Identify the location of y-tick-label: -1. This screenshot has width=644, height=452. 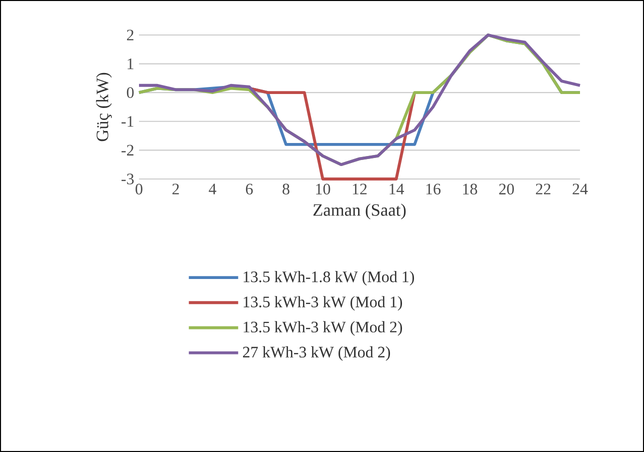
(128, 121).